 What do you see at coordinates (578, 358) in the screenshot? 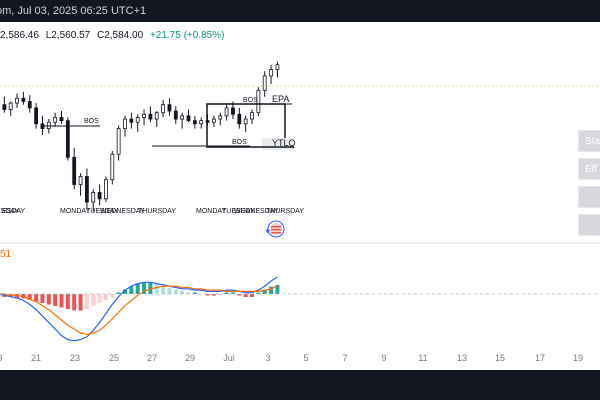
I see `x-tick-label: 19` at bounding box center [578, 358].